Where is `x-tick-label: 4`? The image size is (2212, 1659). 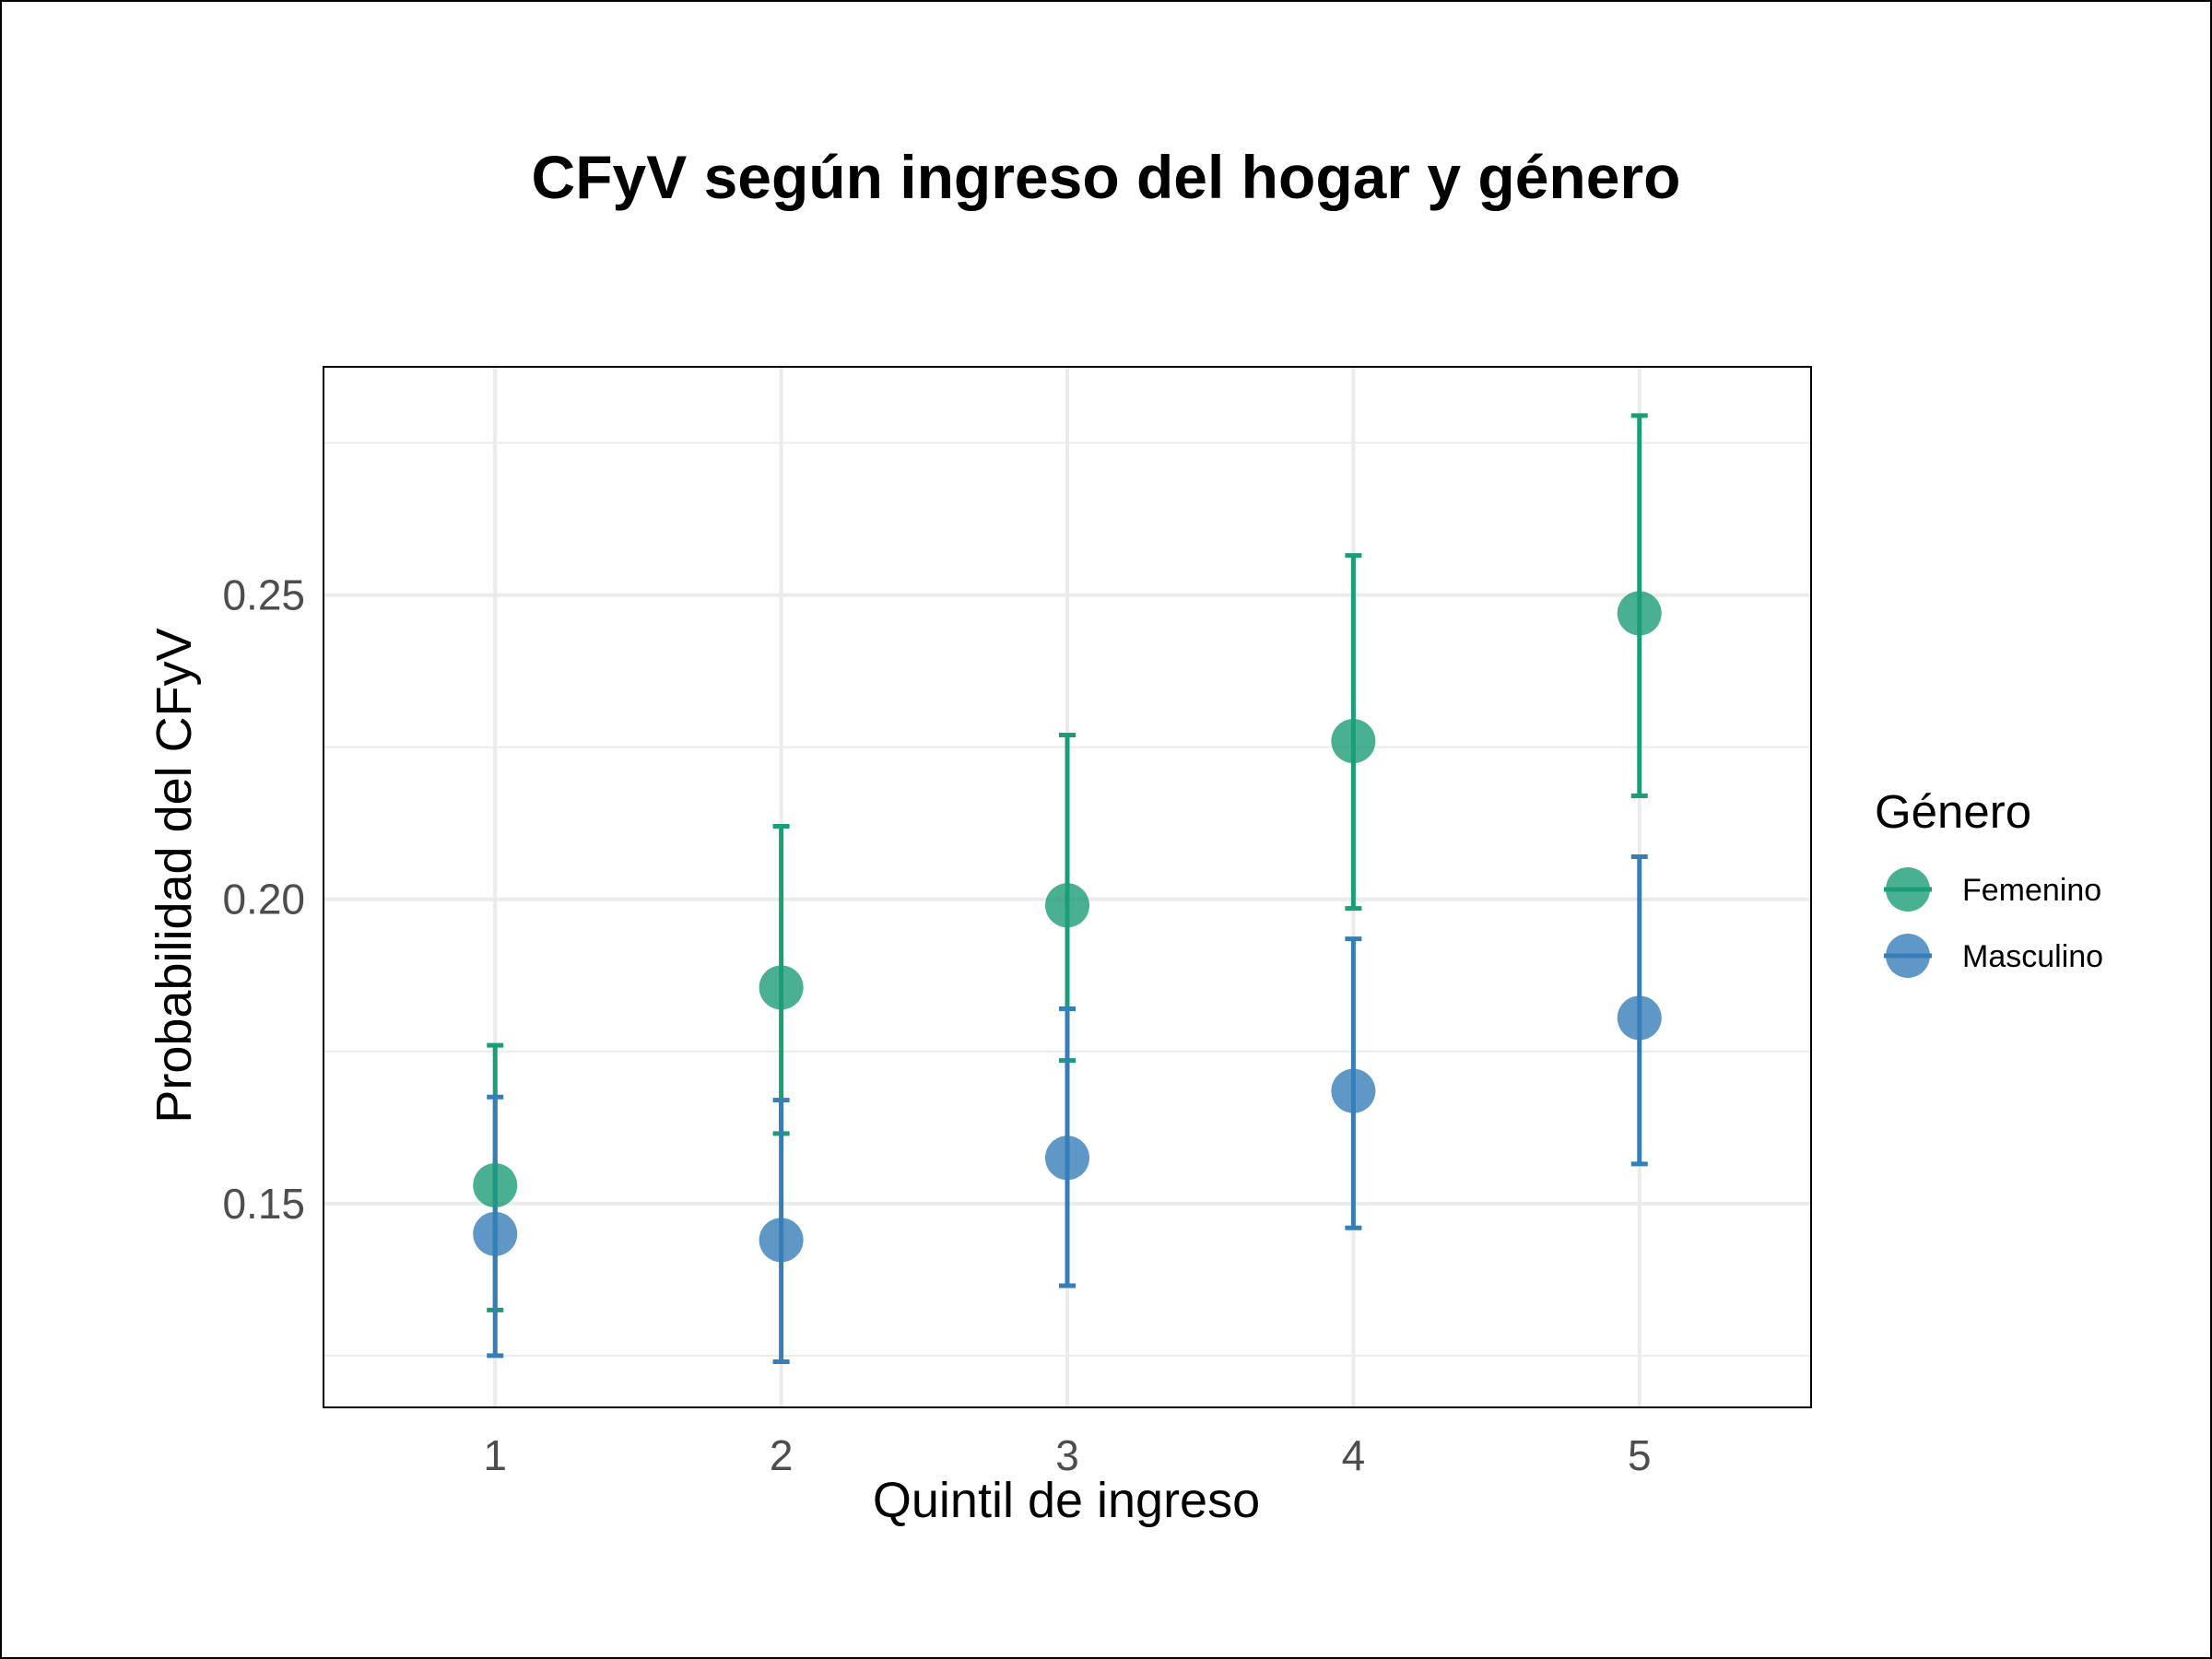 x-tick-label: 4 is located at coordinates (1354, 1455).